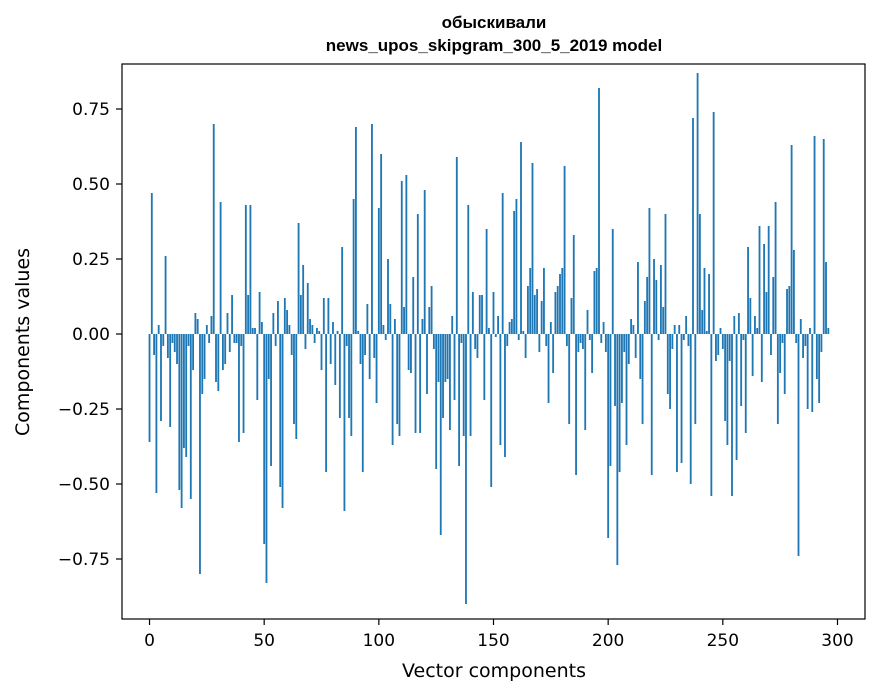 The width and height of the screenshot is (880, 696). I want to click on y-tick-label: 0.50, so click(91, 185).